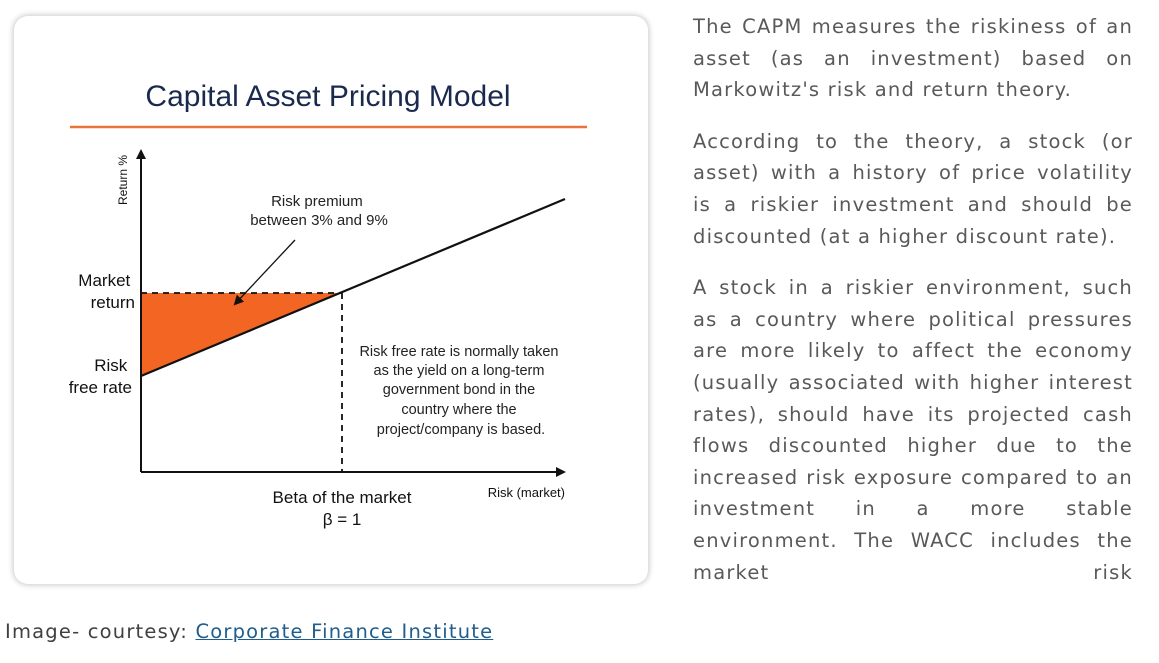  I want to click on risk-free-rate-label-line: Risk, so click(111, 365).